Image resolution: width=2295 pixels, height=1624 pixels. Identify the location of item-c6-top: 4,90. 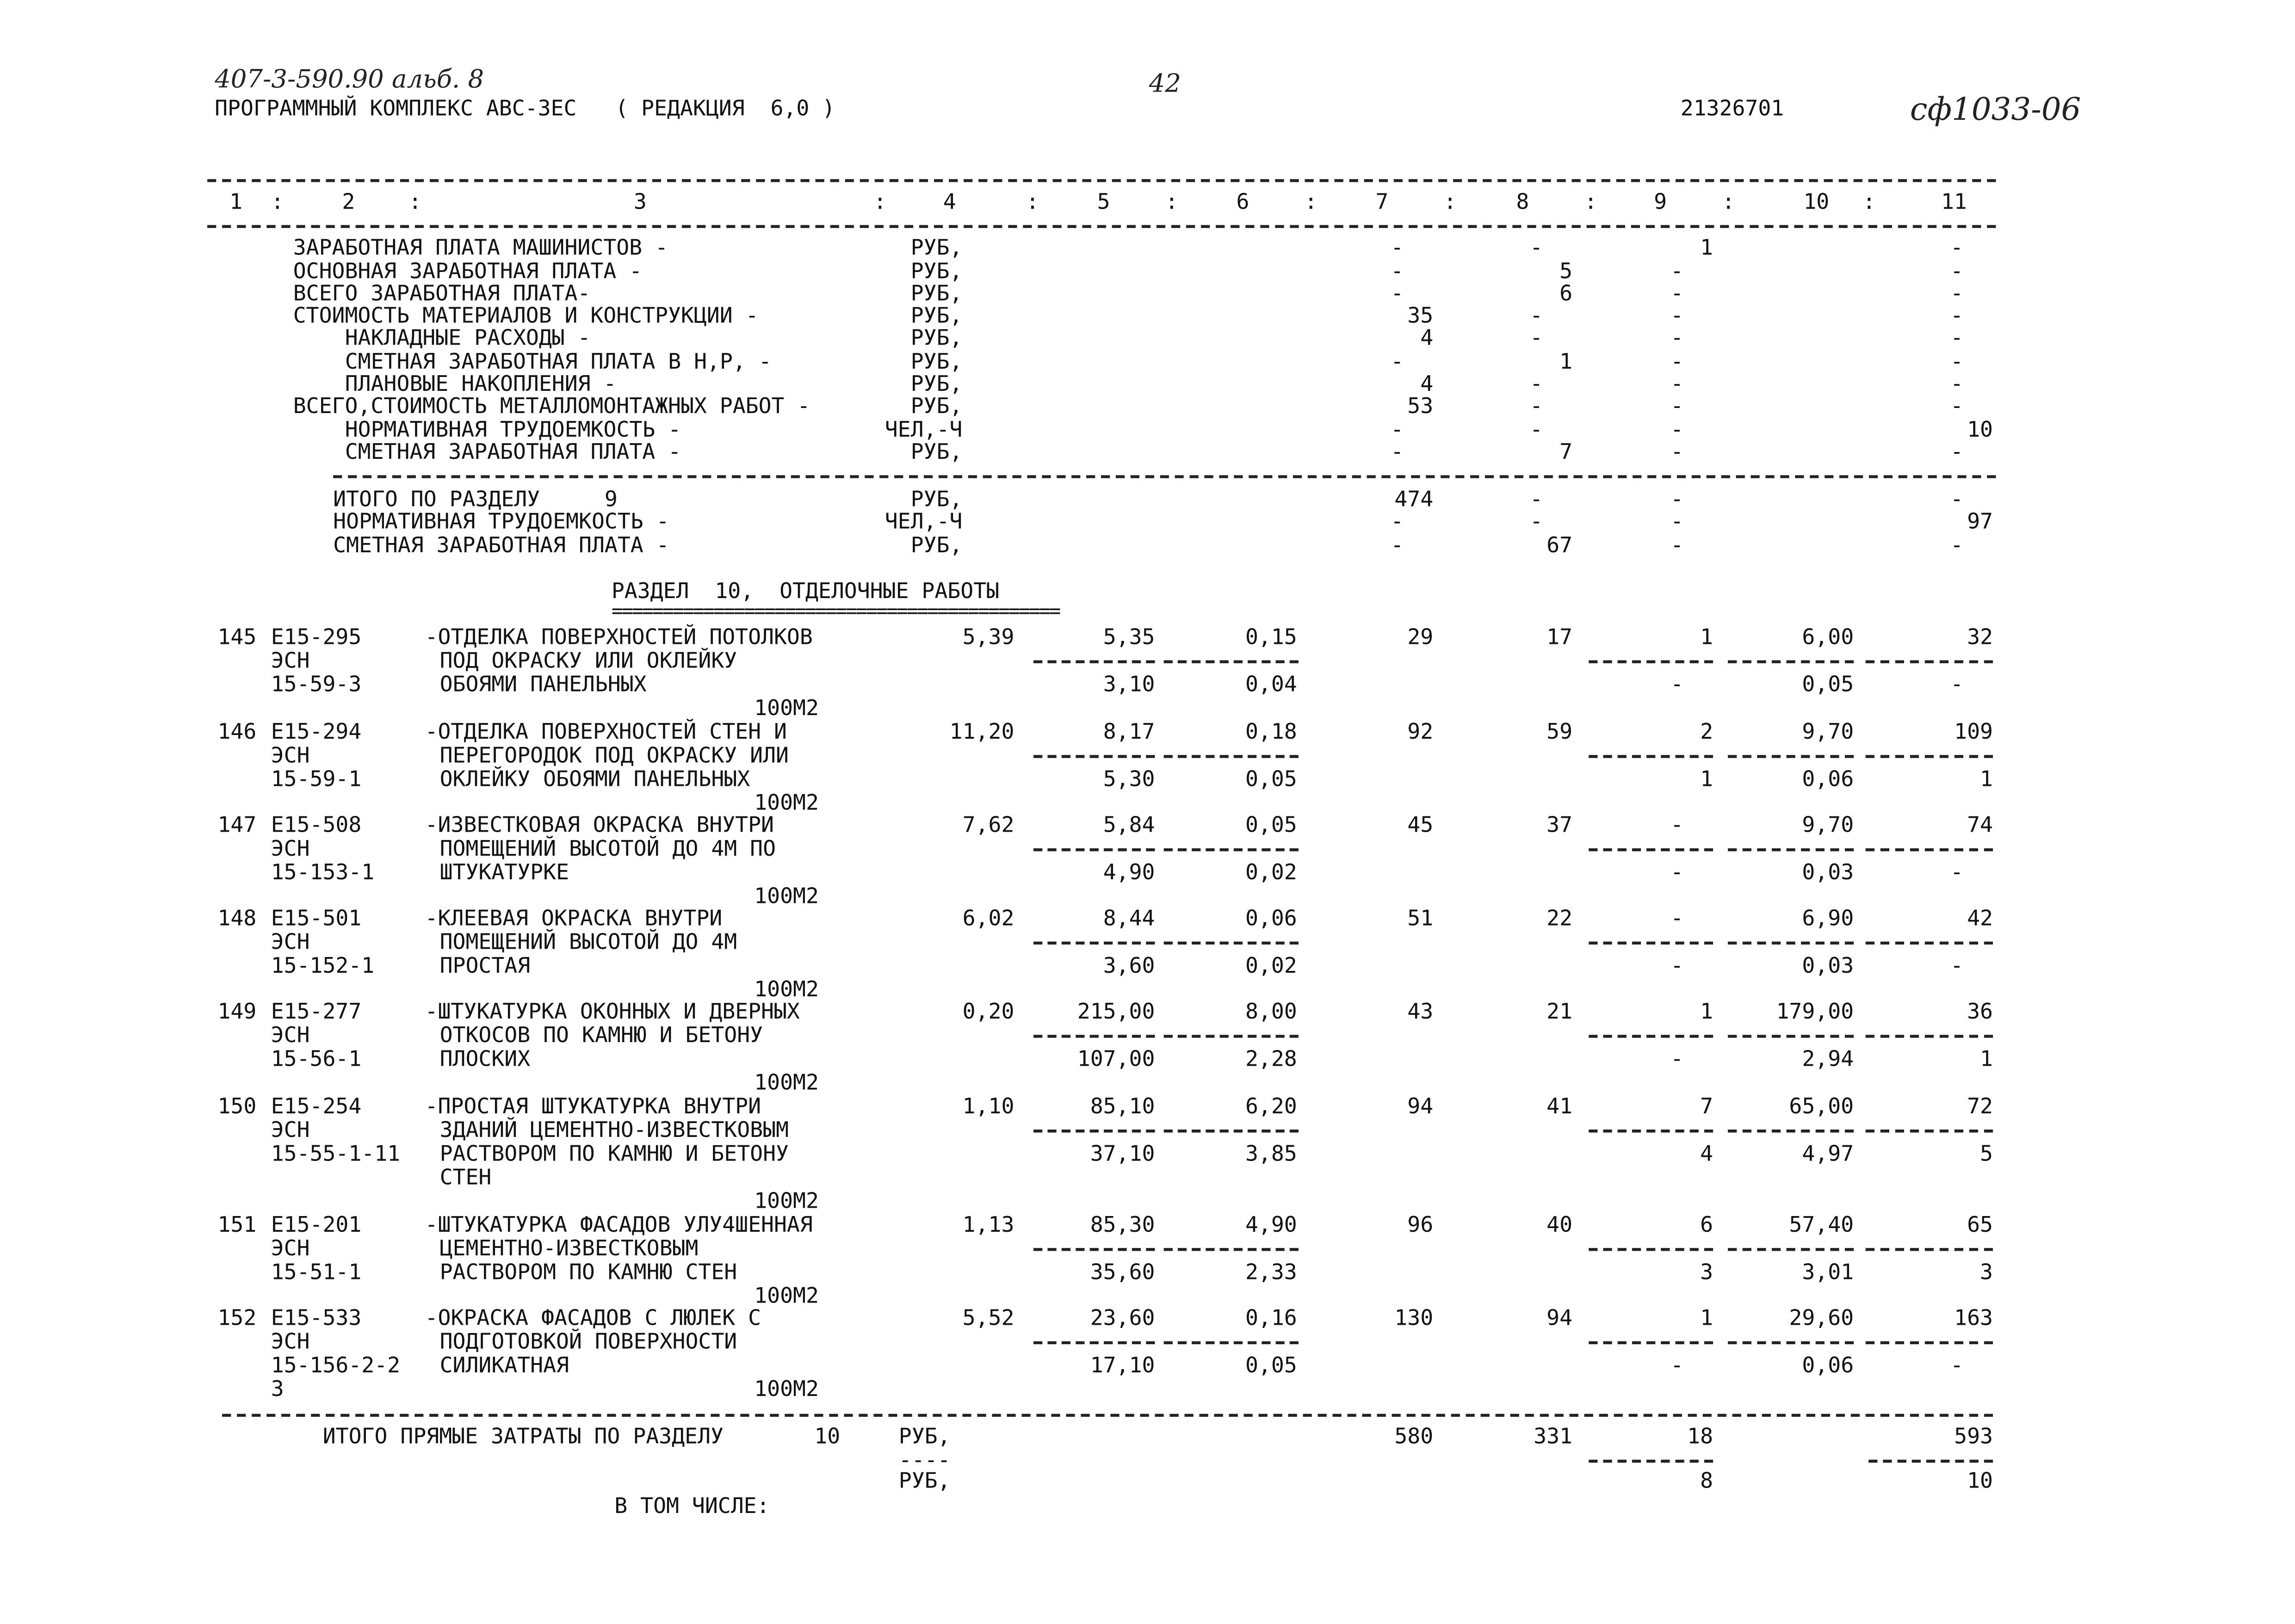
(1271, 1226).